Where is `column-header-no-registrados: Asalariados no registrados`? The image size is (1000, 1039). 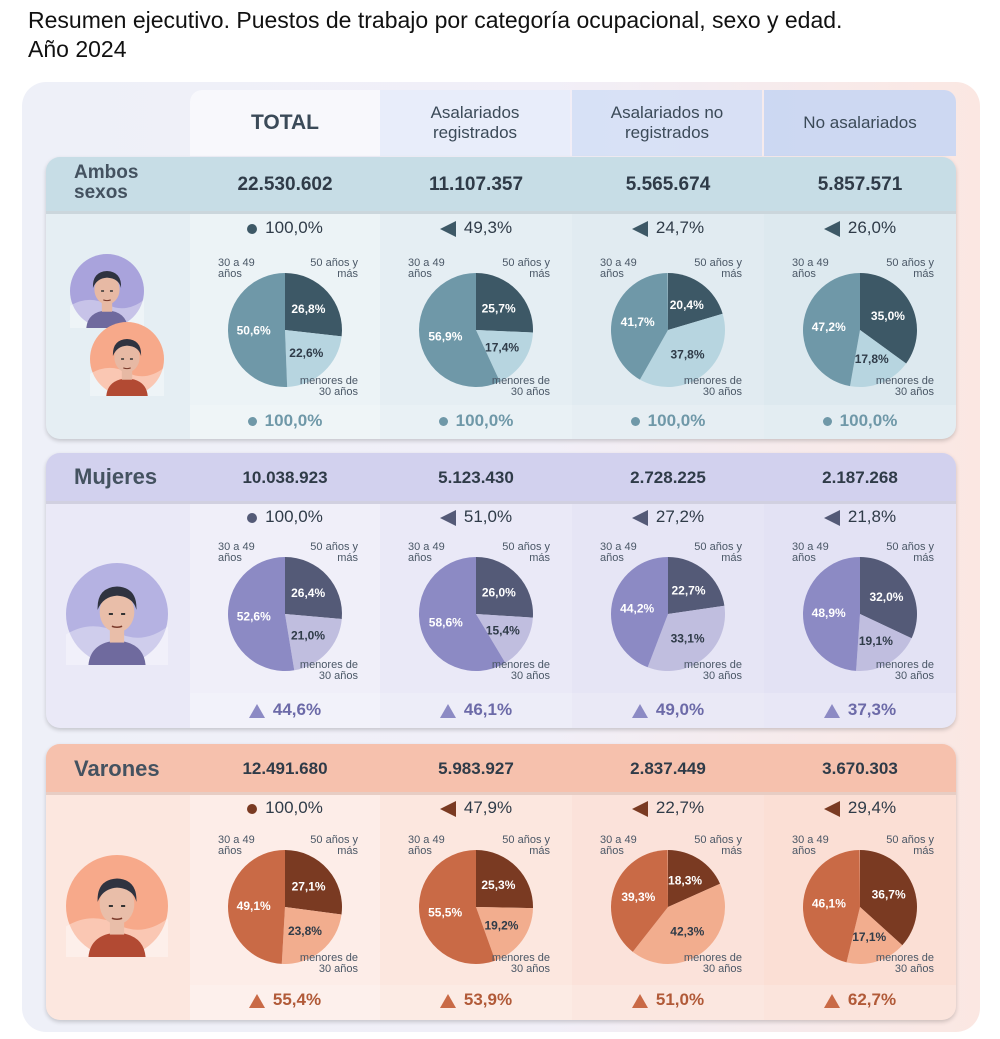
column-header-no-registrados: Asalariados no registrados is located at coordinates (667, 123).